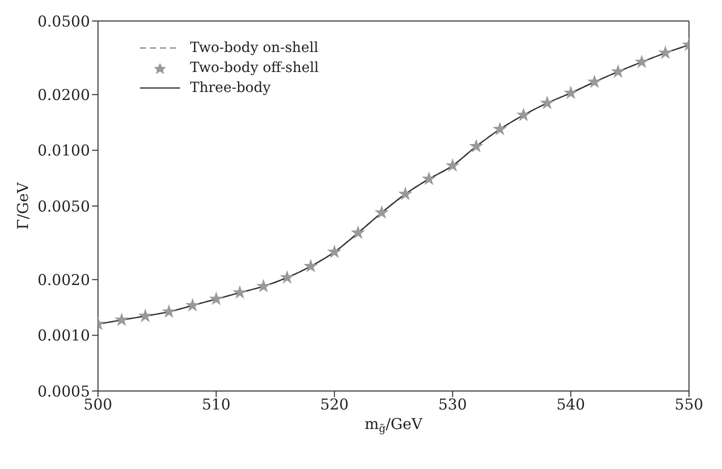 The width and height of the screenshot is (722, 469). Describe the element at coordinates (64, 21) in the screenshot. I see `y-tick-label: 0.0500` at that location.